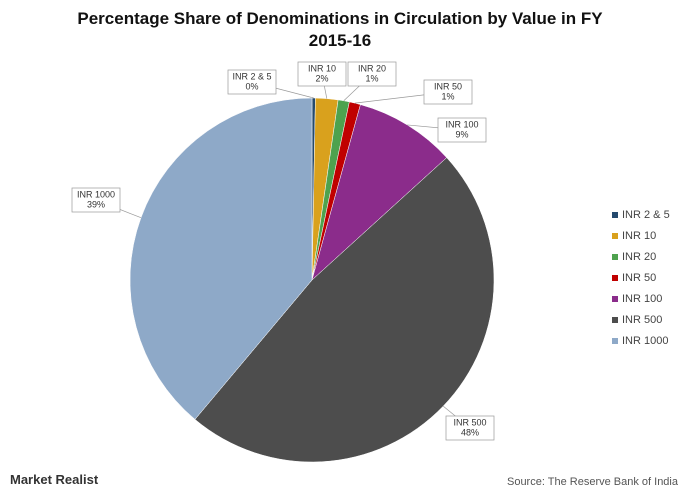 This screenshot has width=690, height=497. Describe the element at coordinates (639, 257) in the screenshot. I see `legend-label: INR 20` at that location.